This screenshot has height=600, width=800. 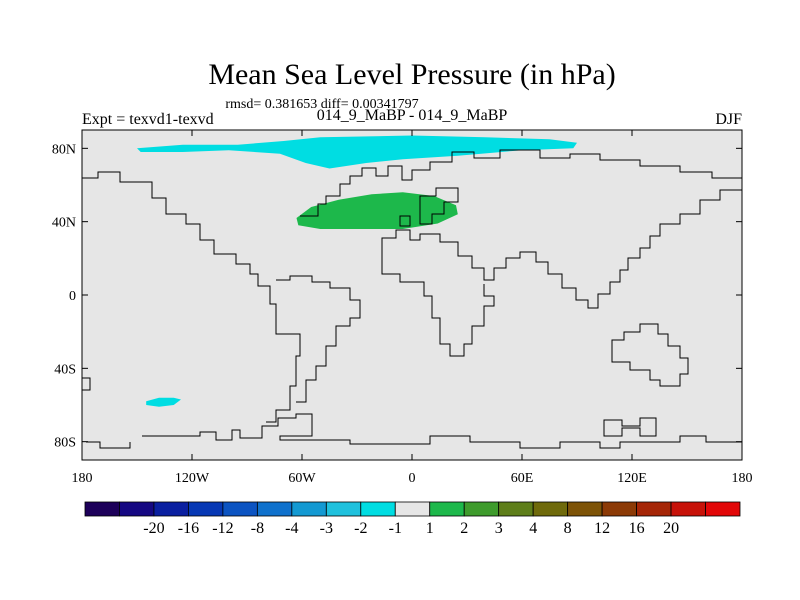 What do you see at coordinates (728, 119) in the screenshot?
I see `season-label: DJF` at bounding box center [728, 119].